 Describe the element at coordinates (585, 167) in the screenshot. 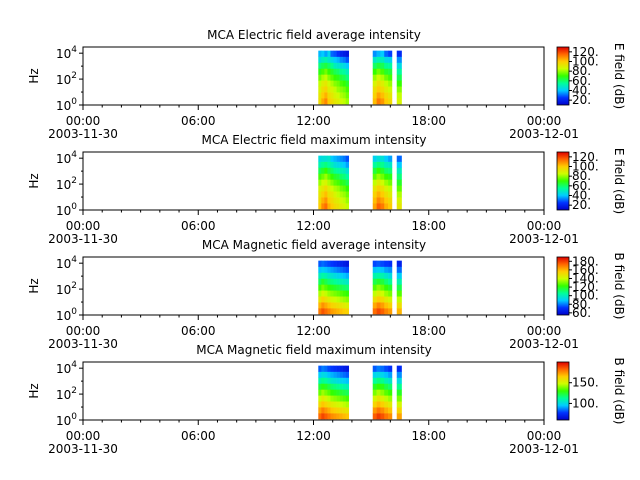

I see `colorbar-tick-label: 100.` at that location.